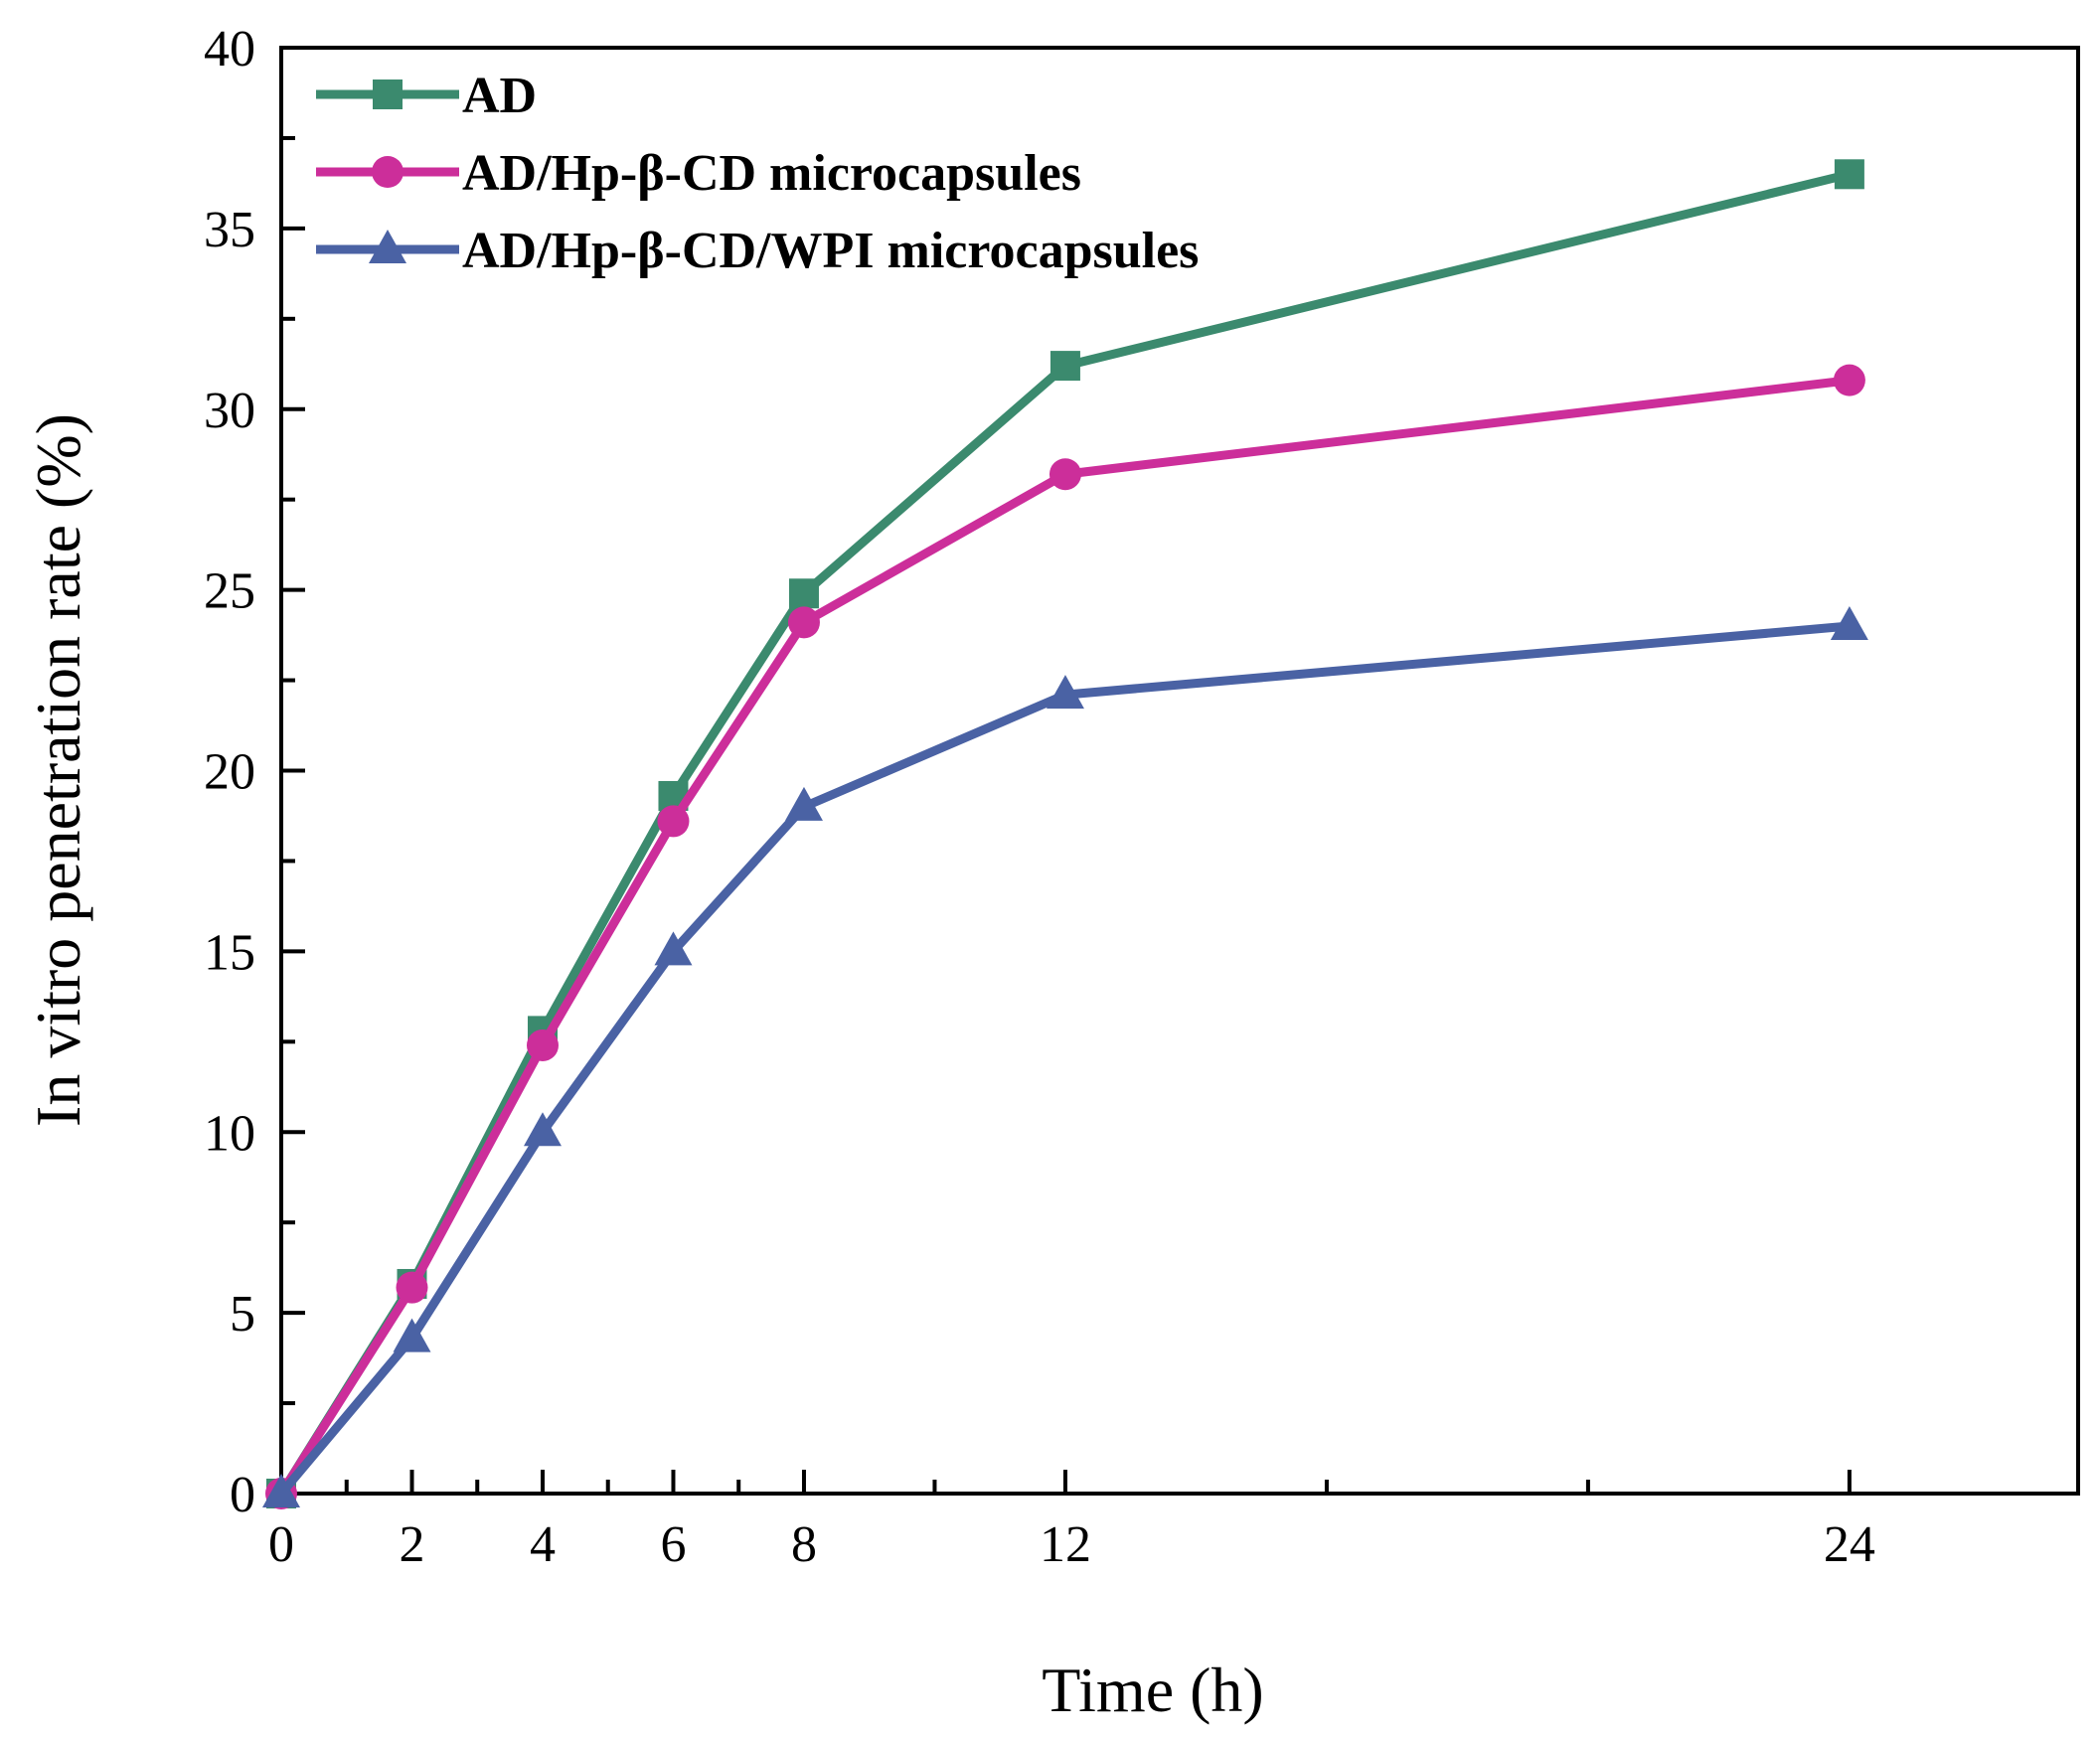  What do you see at coordinates (58, 770) in the screenshot?
I see `y-axis-title: In vitro penetration rate (%)` at bounding box center [58, 770].